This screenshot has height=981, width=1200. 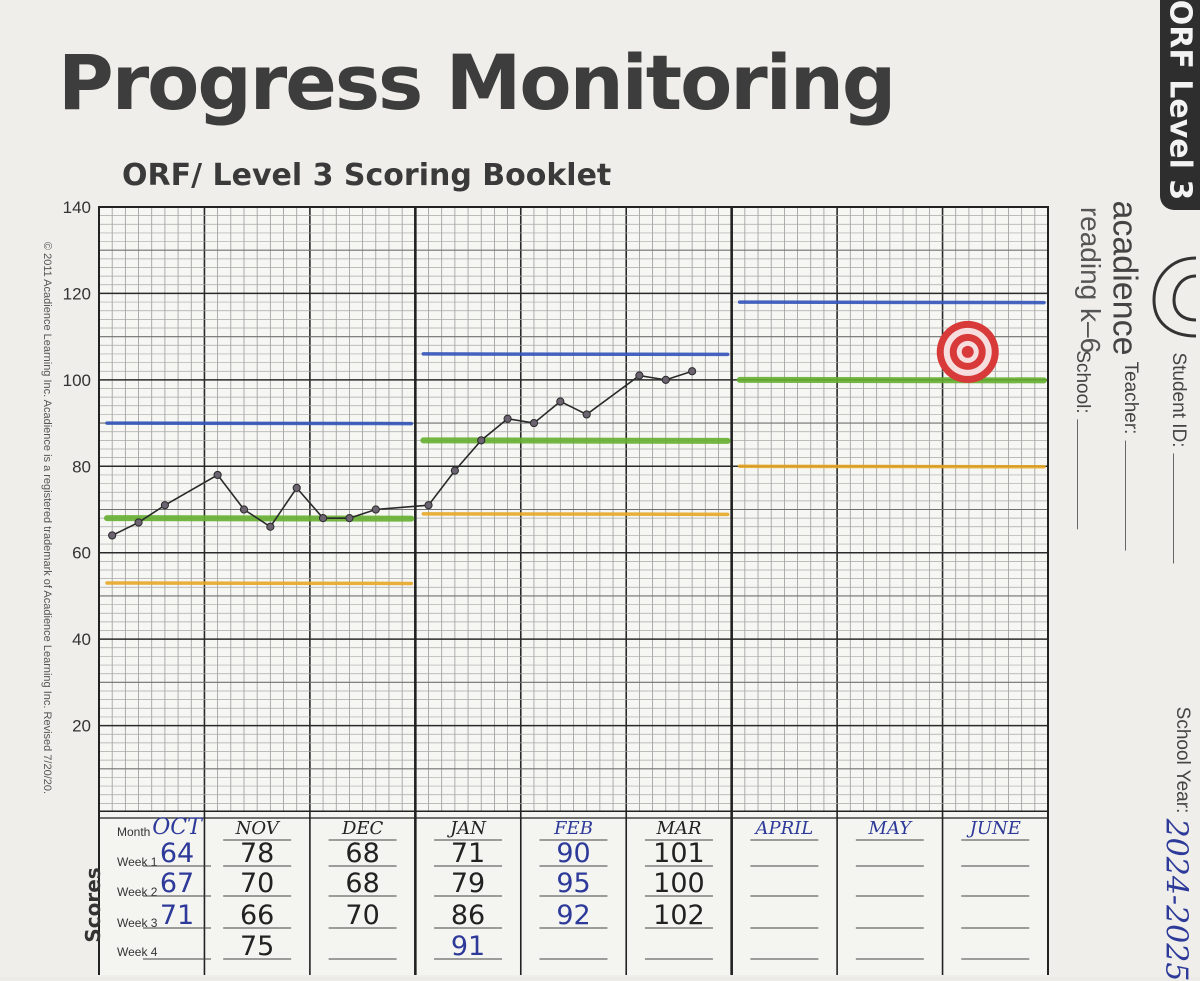 I want to click on table-row-label: Week 4, so click(x=137, y=952).